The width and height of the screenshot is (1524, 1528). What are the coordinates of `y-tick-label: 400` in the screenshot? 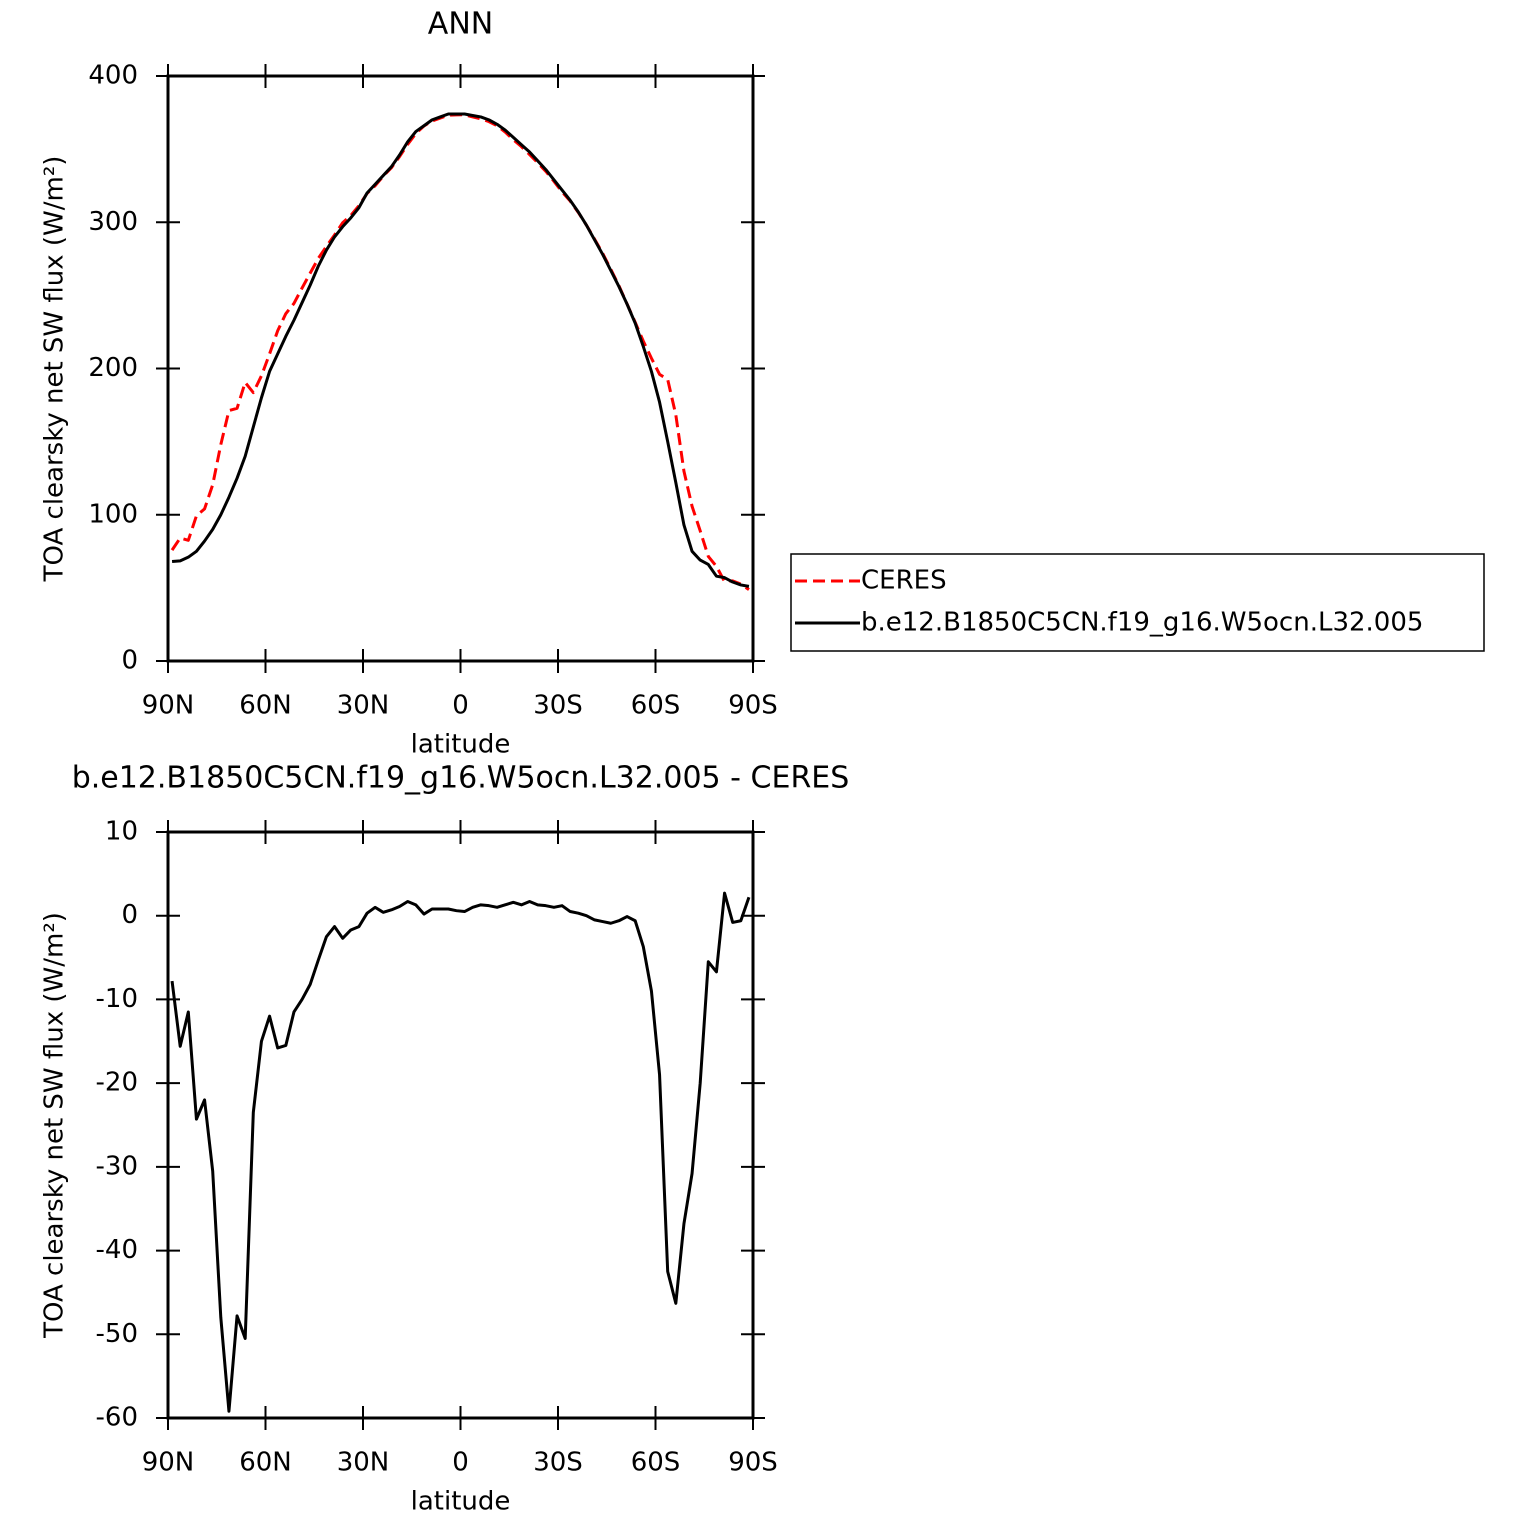 It's located at (113, 76).